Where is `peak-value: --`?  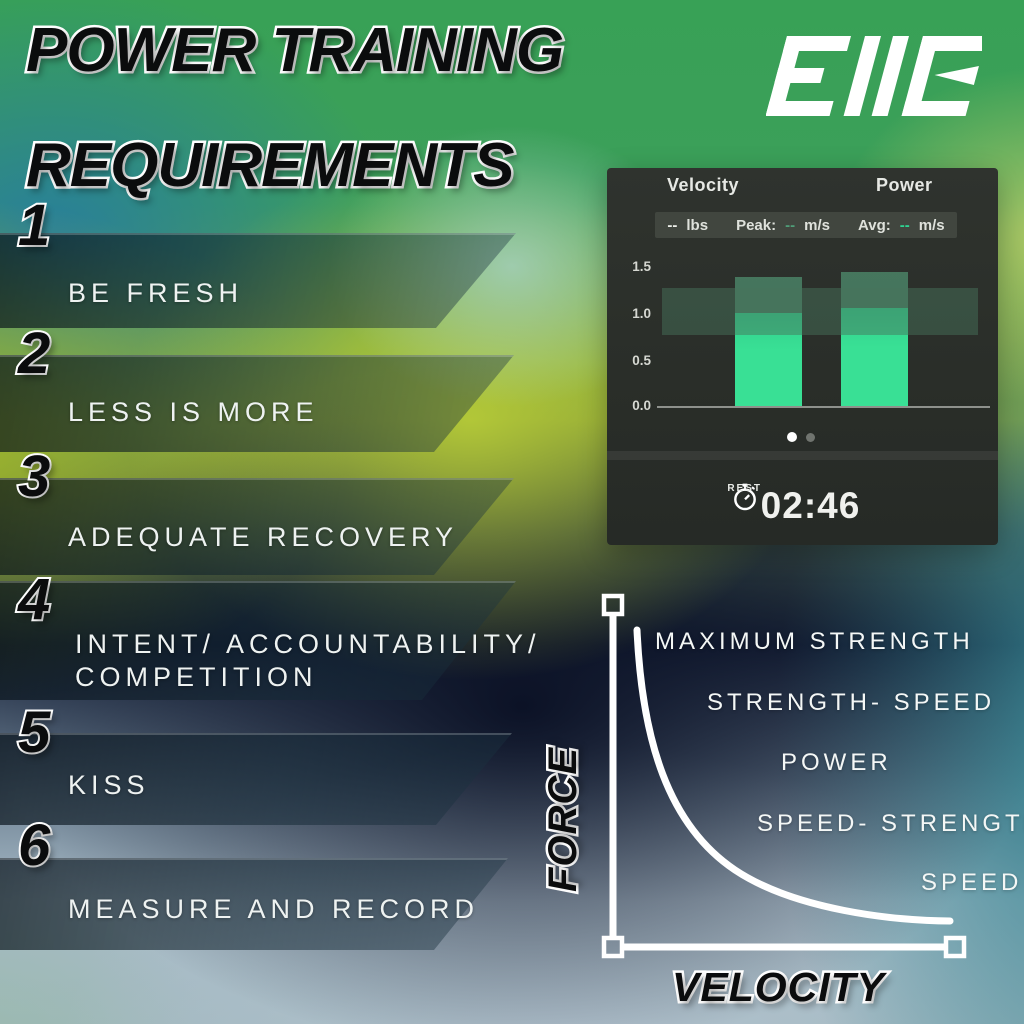
peak-value: -- is located at coordinates (790, 225).